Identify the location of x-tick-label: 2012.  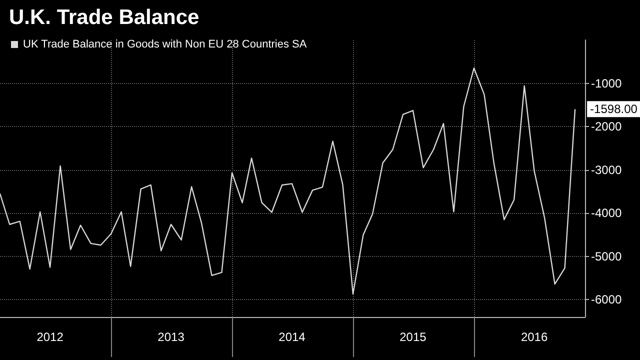
(50, 337).